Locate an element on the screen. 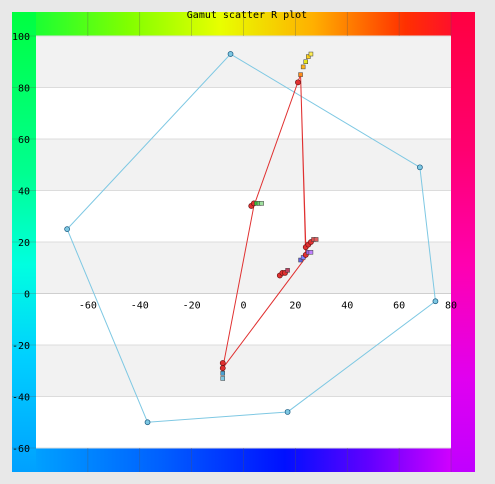 Image resolution: width=495 pixels, height=484 pixels. x-tick-label: 40 is located at coordinates (347, 306).